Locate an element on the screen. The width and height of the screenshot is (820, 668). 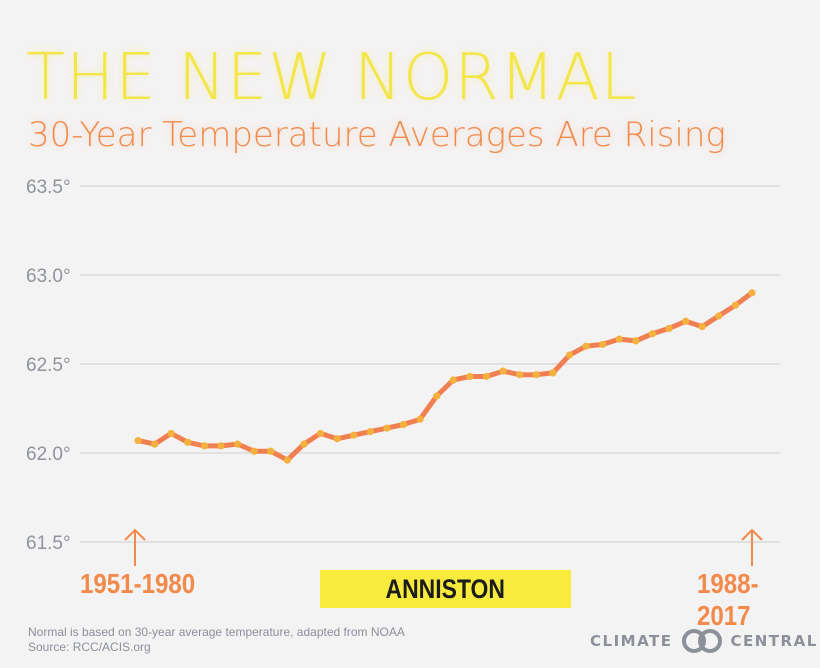
climate-central-logo: CLIMATE CENTRAL is located at coordinates (704, 641).